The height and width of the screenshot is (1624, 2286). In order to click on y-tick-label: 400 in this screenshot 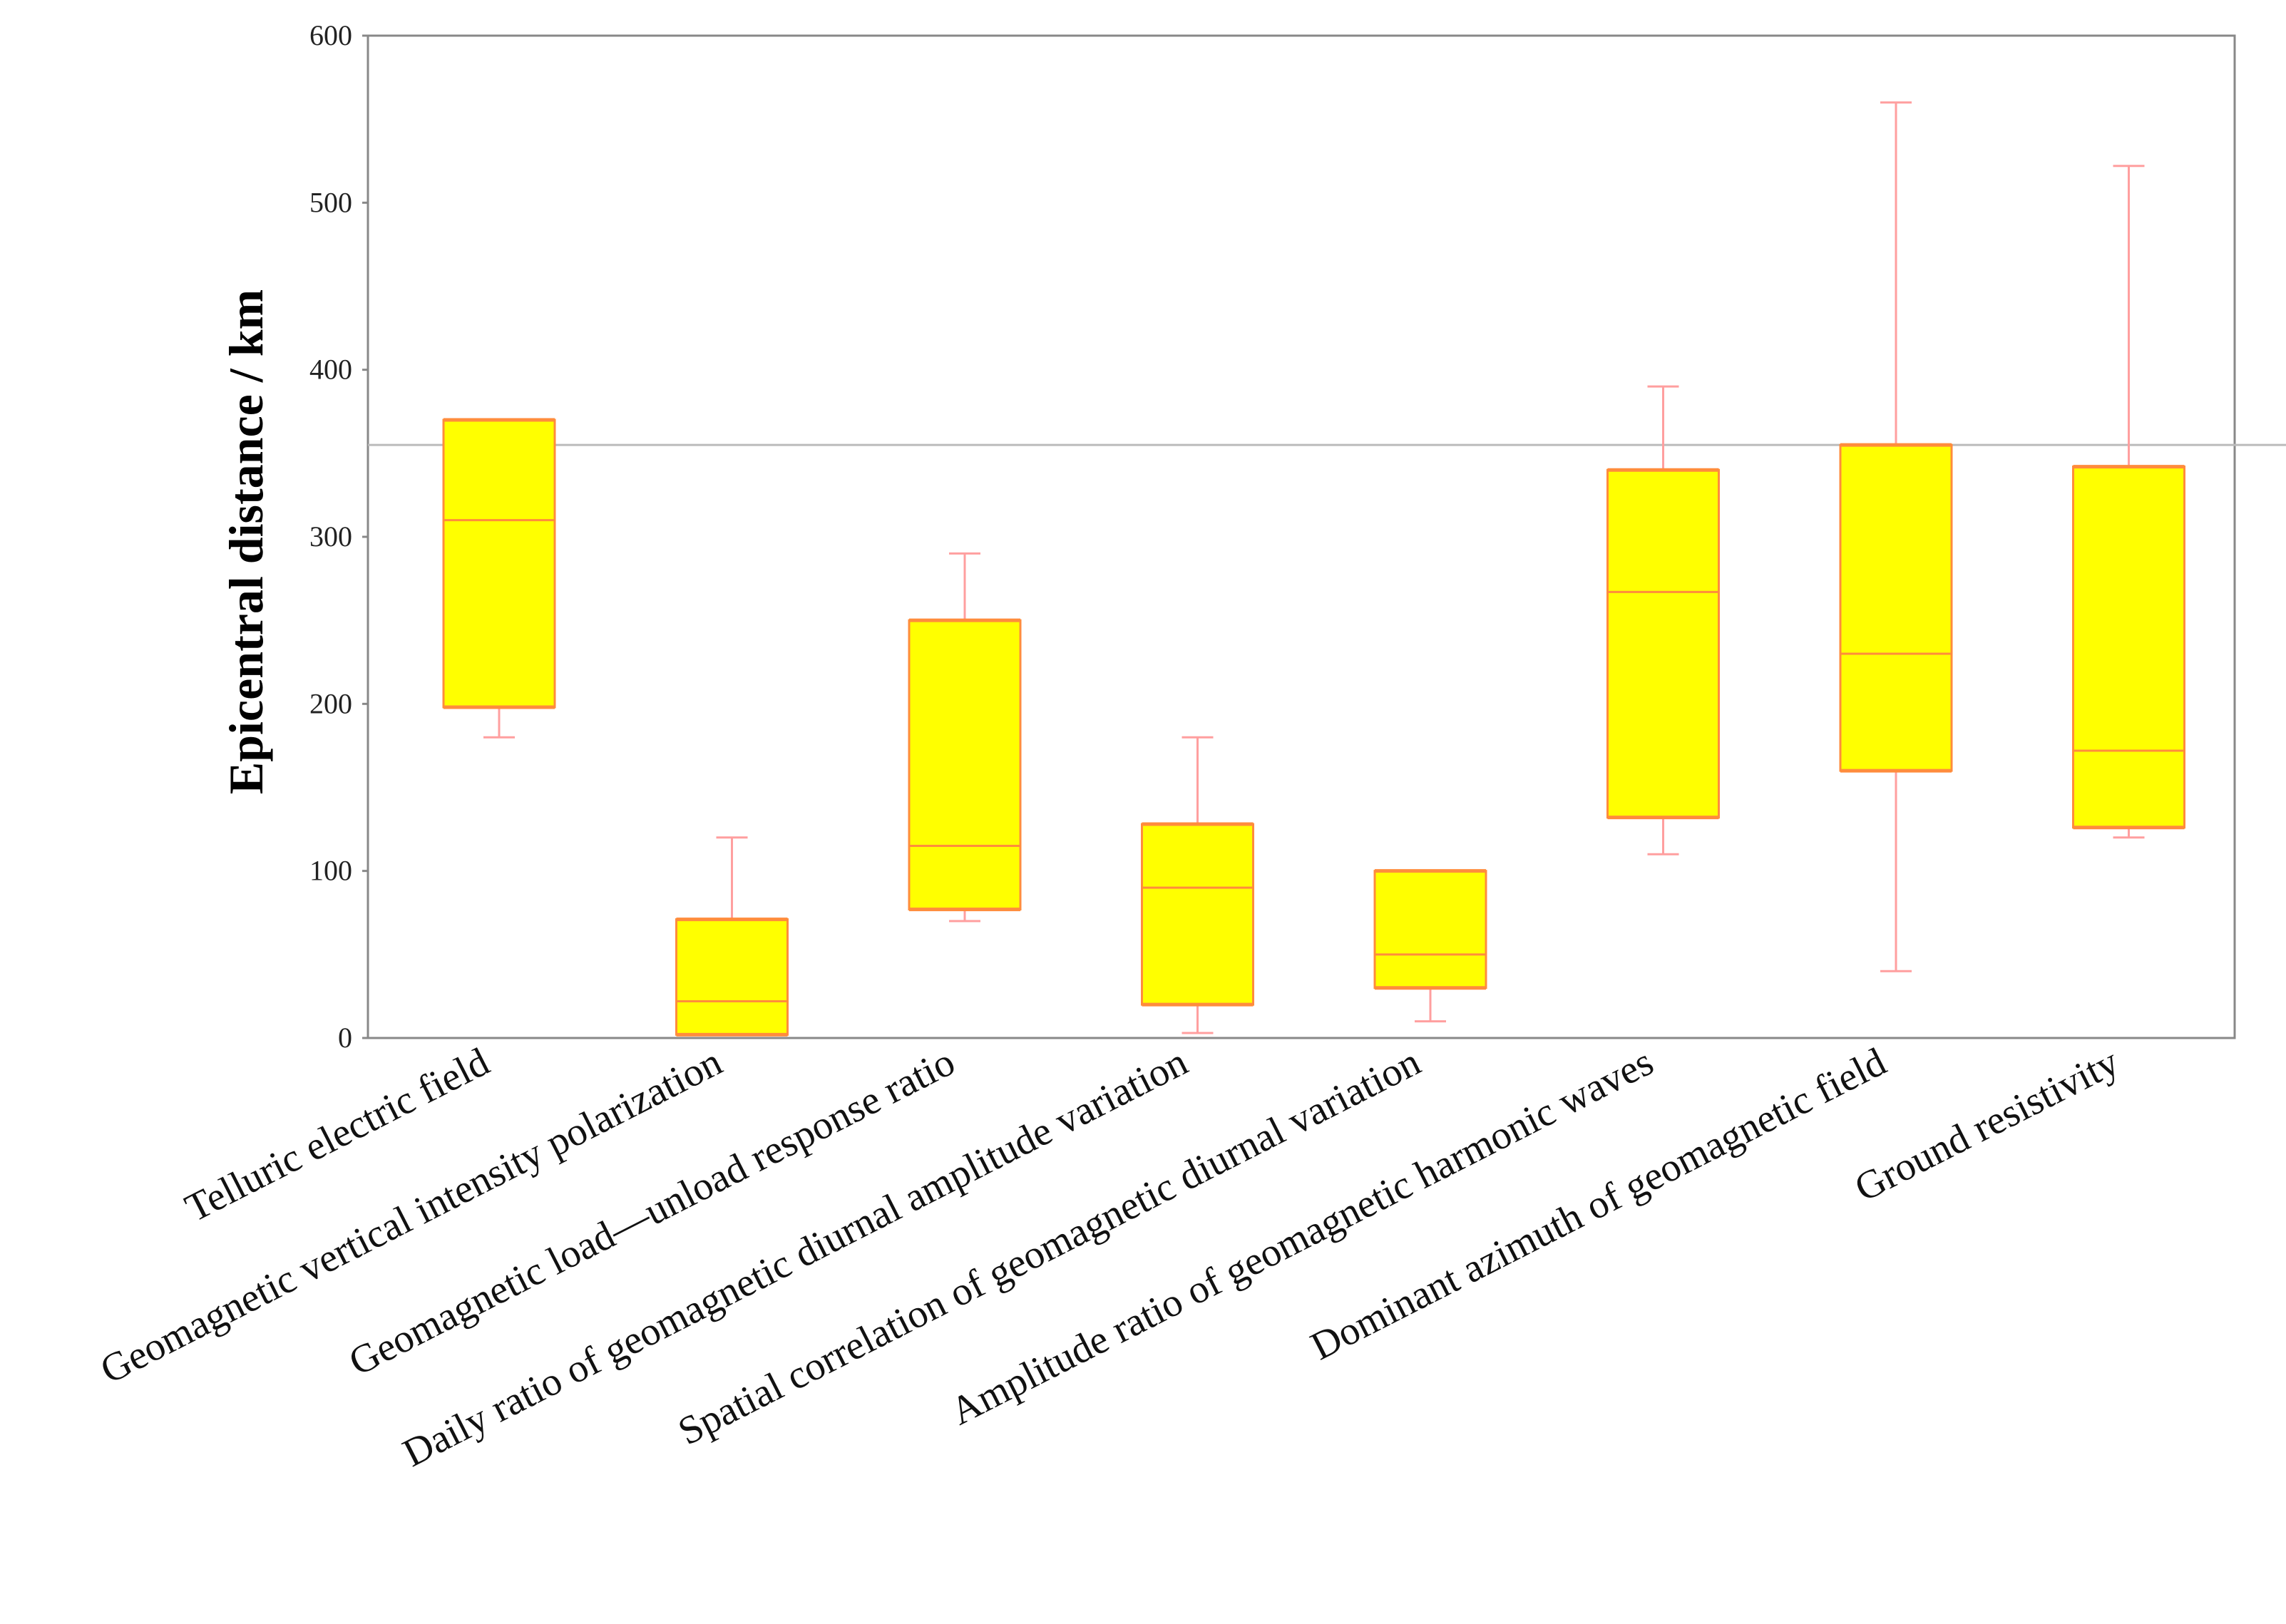, I will do `click(330, 370)`.